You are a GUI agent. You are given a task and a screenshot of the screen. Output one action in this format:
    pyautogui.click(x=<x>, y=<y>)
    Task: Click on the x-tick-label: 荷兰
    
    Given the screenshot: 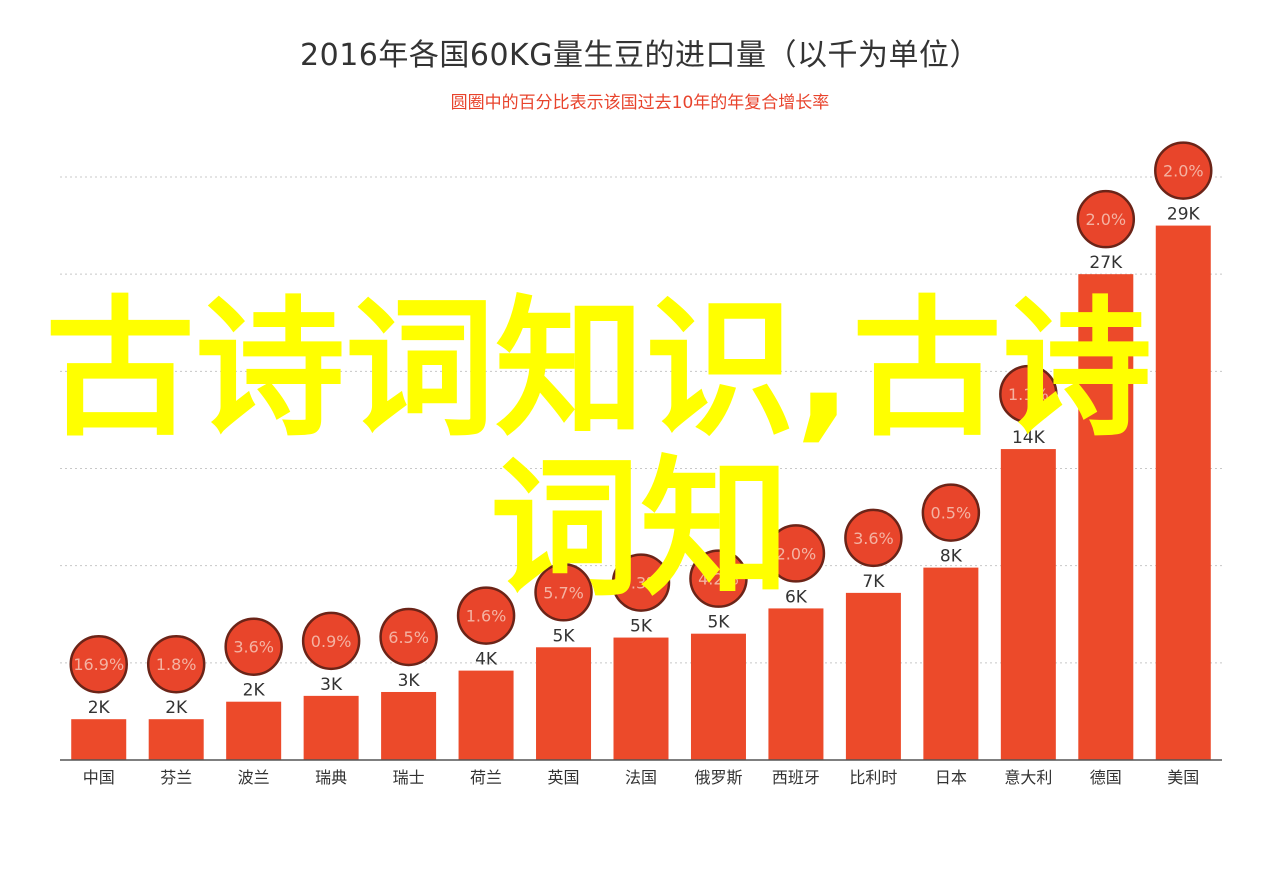 What is the action you would take?
    pyautogui.click(x=486, y=777)
    